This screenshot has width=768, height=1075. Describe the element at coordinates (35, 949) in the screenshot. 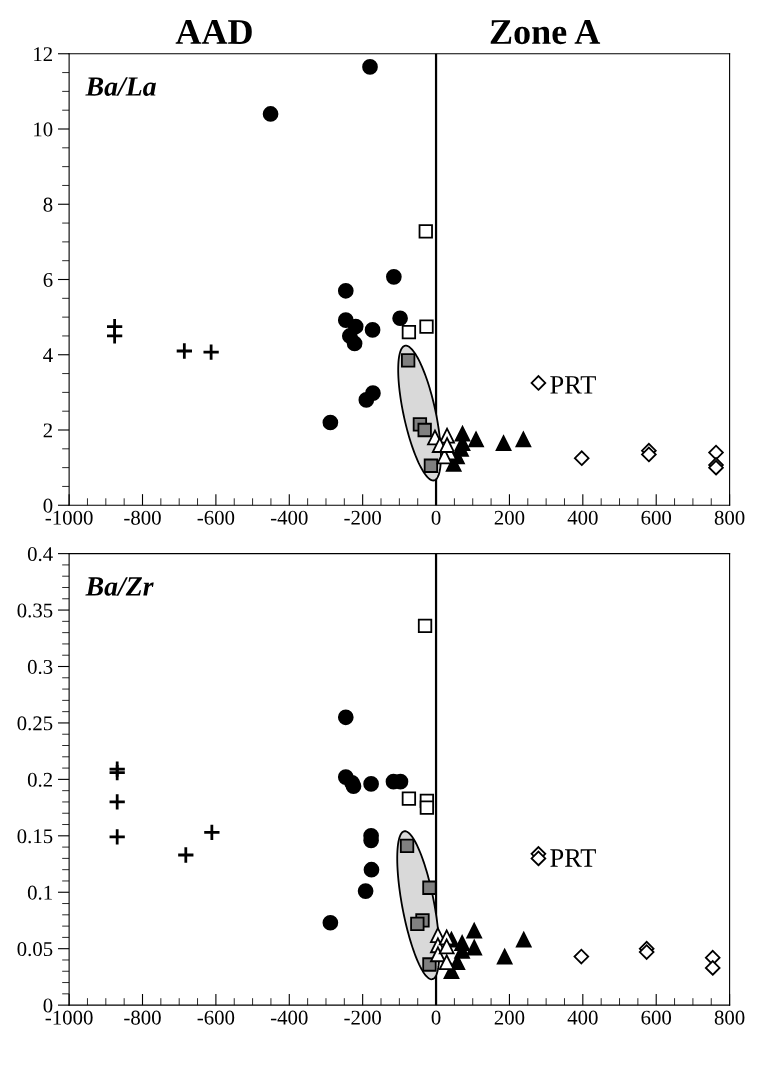

I see `y-tick-label: 0.05` at that location.